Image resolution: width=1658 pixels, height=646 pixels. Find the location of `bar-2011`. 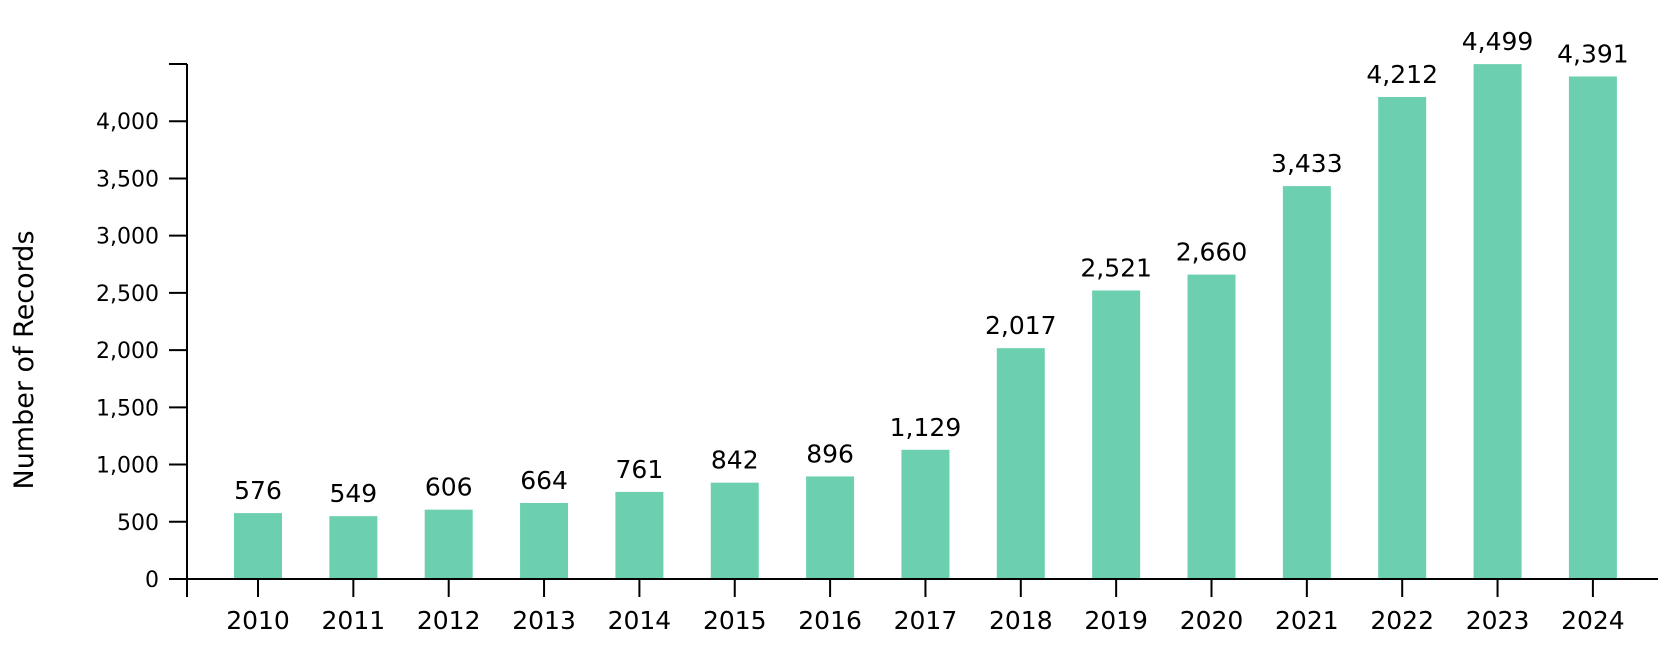

bar-2011 is located at coordinates (353, 547).